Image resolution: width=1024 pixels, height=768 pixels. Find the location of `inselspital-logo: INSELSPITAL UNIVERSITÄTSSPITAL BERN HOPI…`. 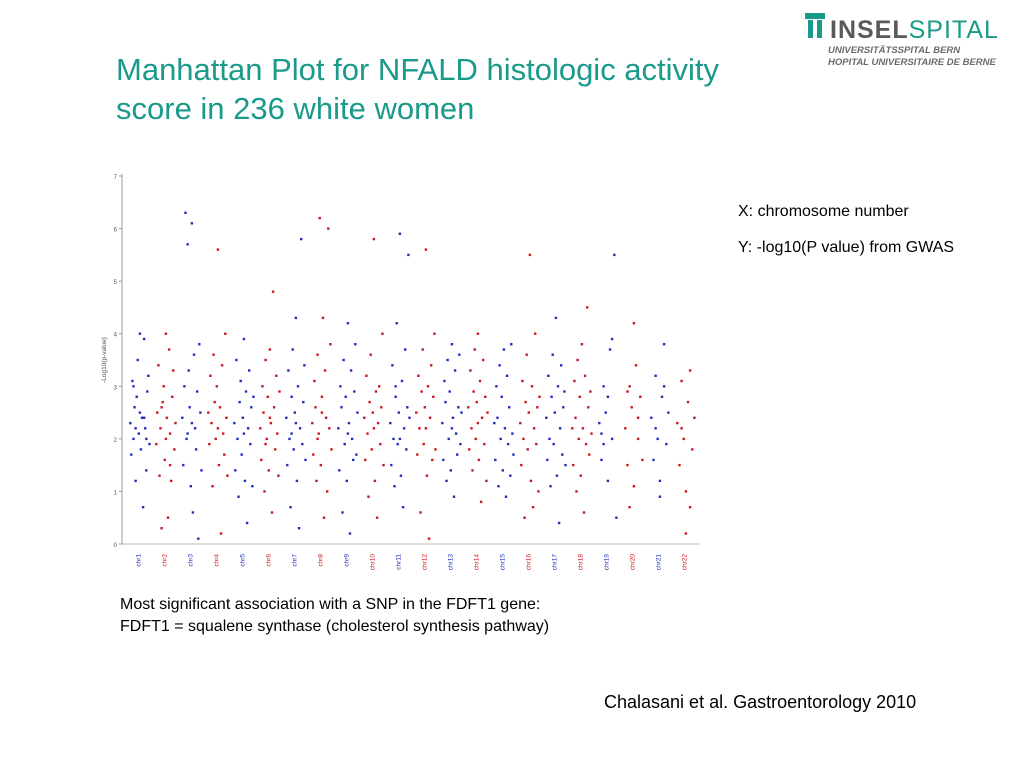

inselspital-logo: INSELSPITAL UNIVERSITÄTSSPITAL BERN HOPI… is located at coordinates (909, 40).